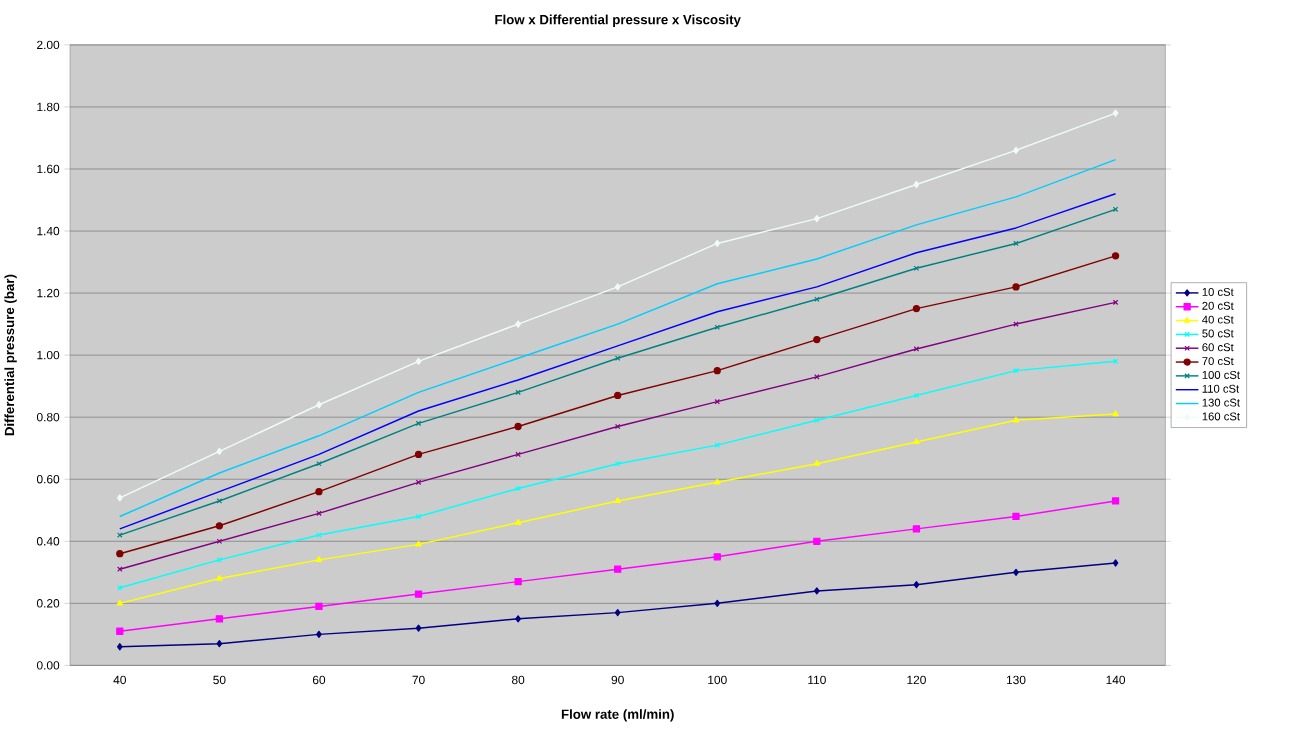 This screenshot has height=744, width=1309. What do you see at coordinates (1116, 680) in the screenshot?
I see `x-tick-label: 140` at bounding box center [1116, 680].